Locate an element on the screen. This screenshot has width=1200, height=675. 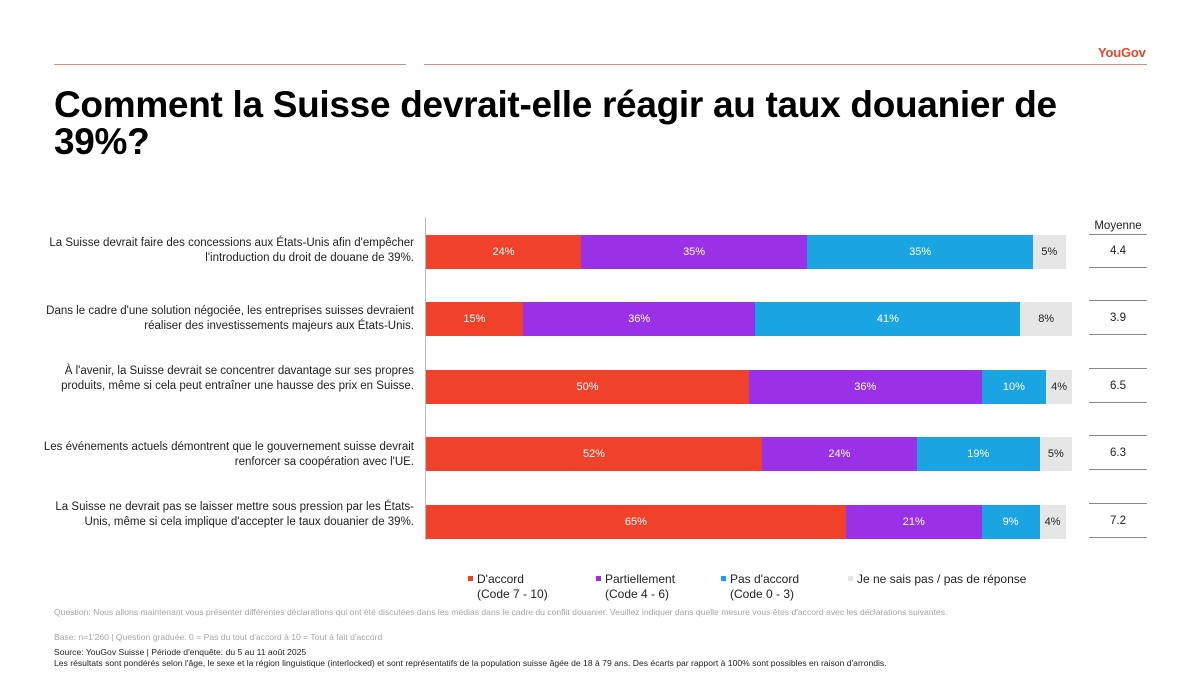
bar-segment: 15% is located at coordinates (474, 319).